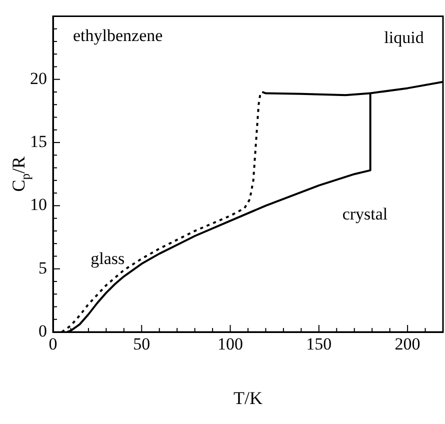  I want to click on x-tick-label: 200, so click(407, 344).